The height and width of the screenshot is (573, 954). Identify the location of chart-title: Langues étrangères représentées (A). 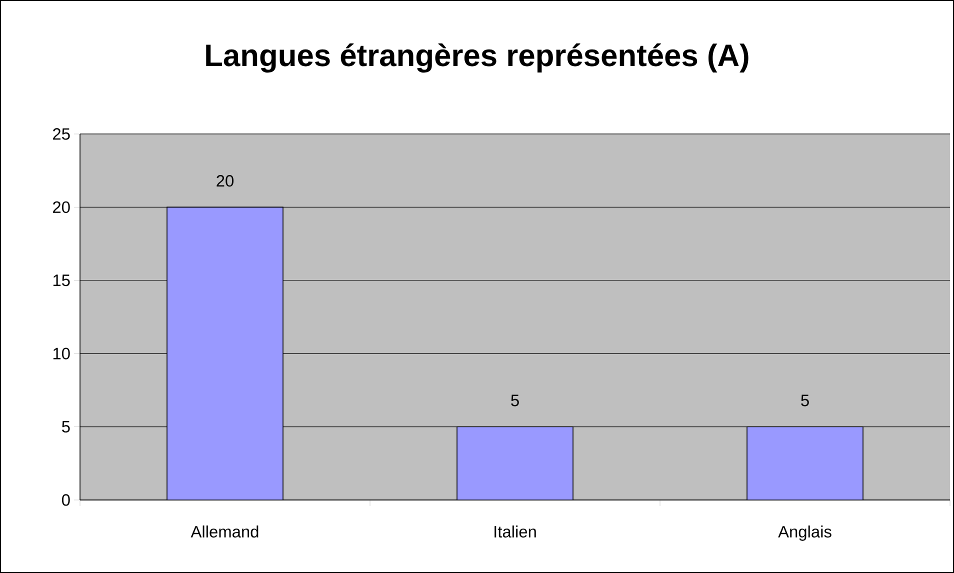
(477, 58).